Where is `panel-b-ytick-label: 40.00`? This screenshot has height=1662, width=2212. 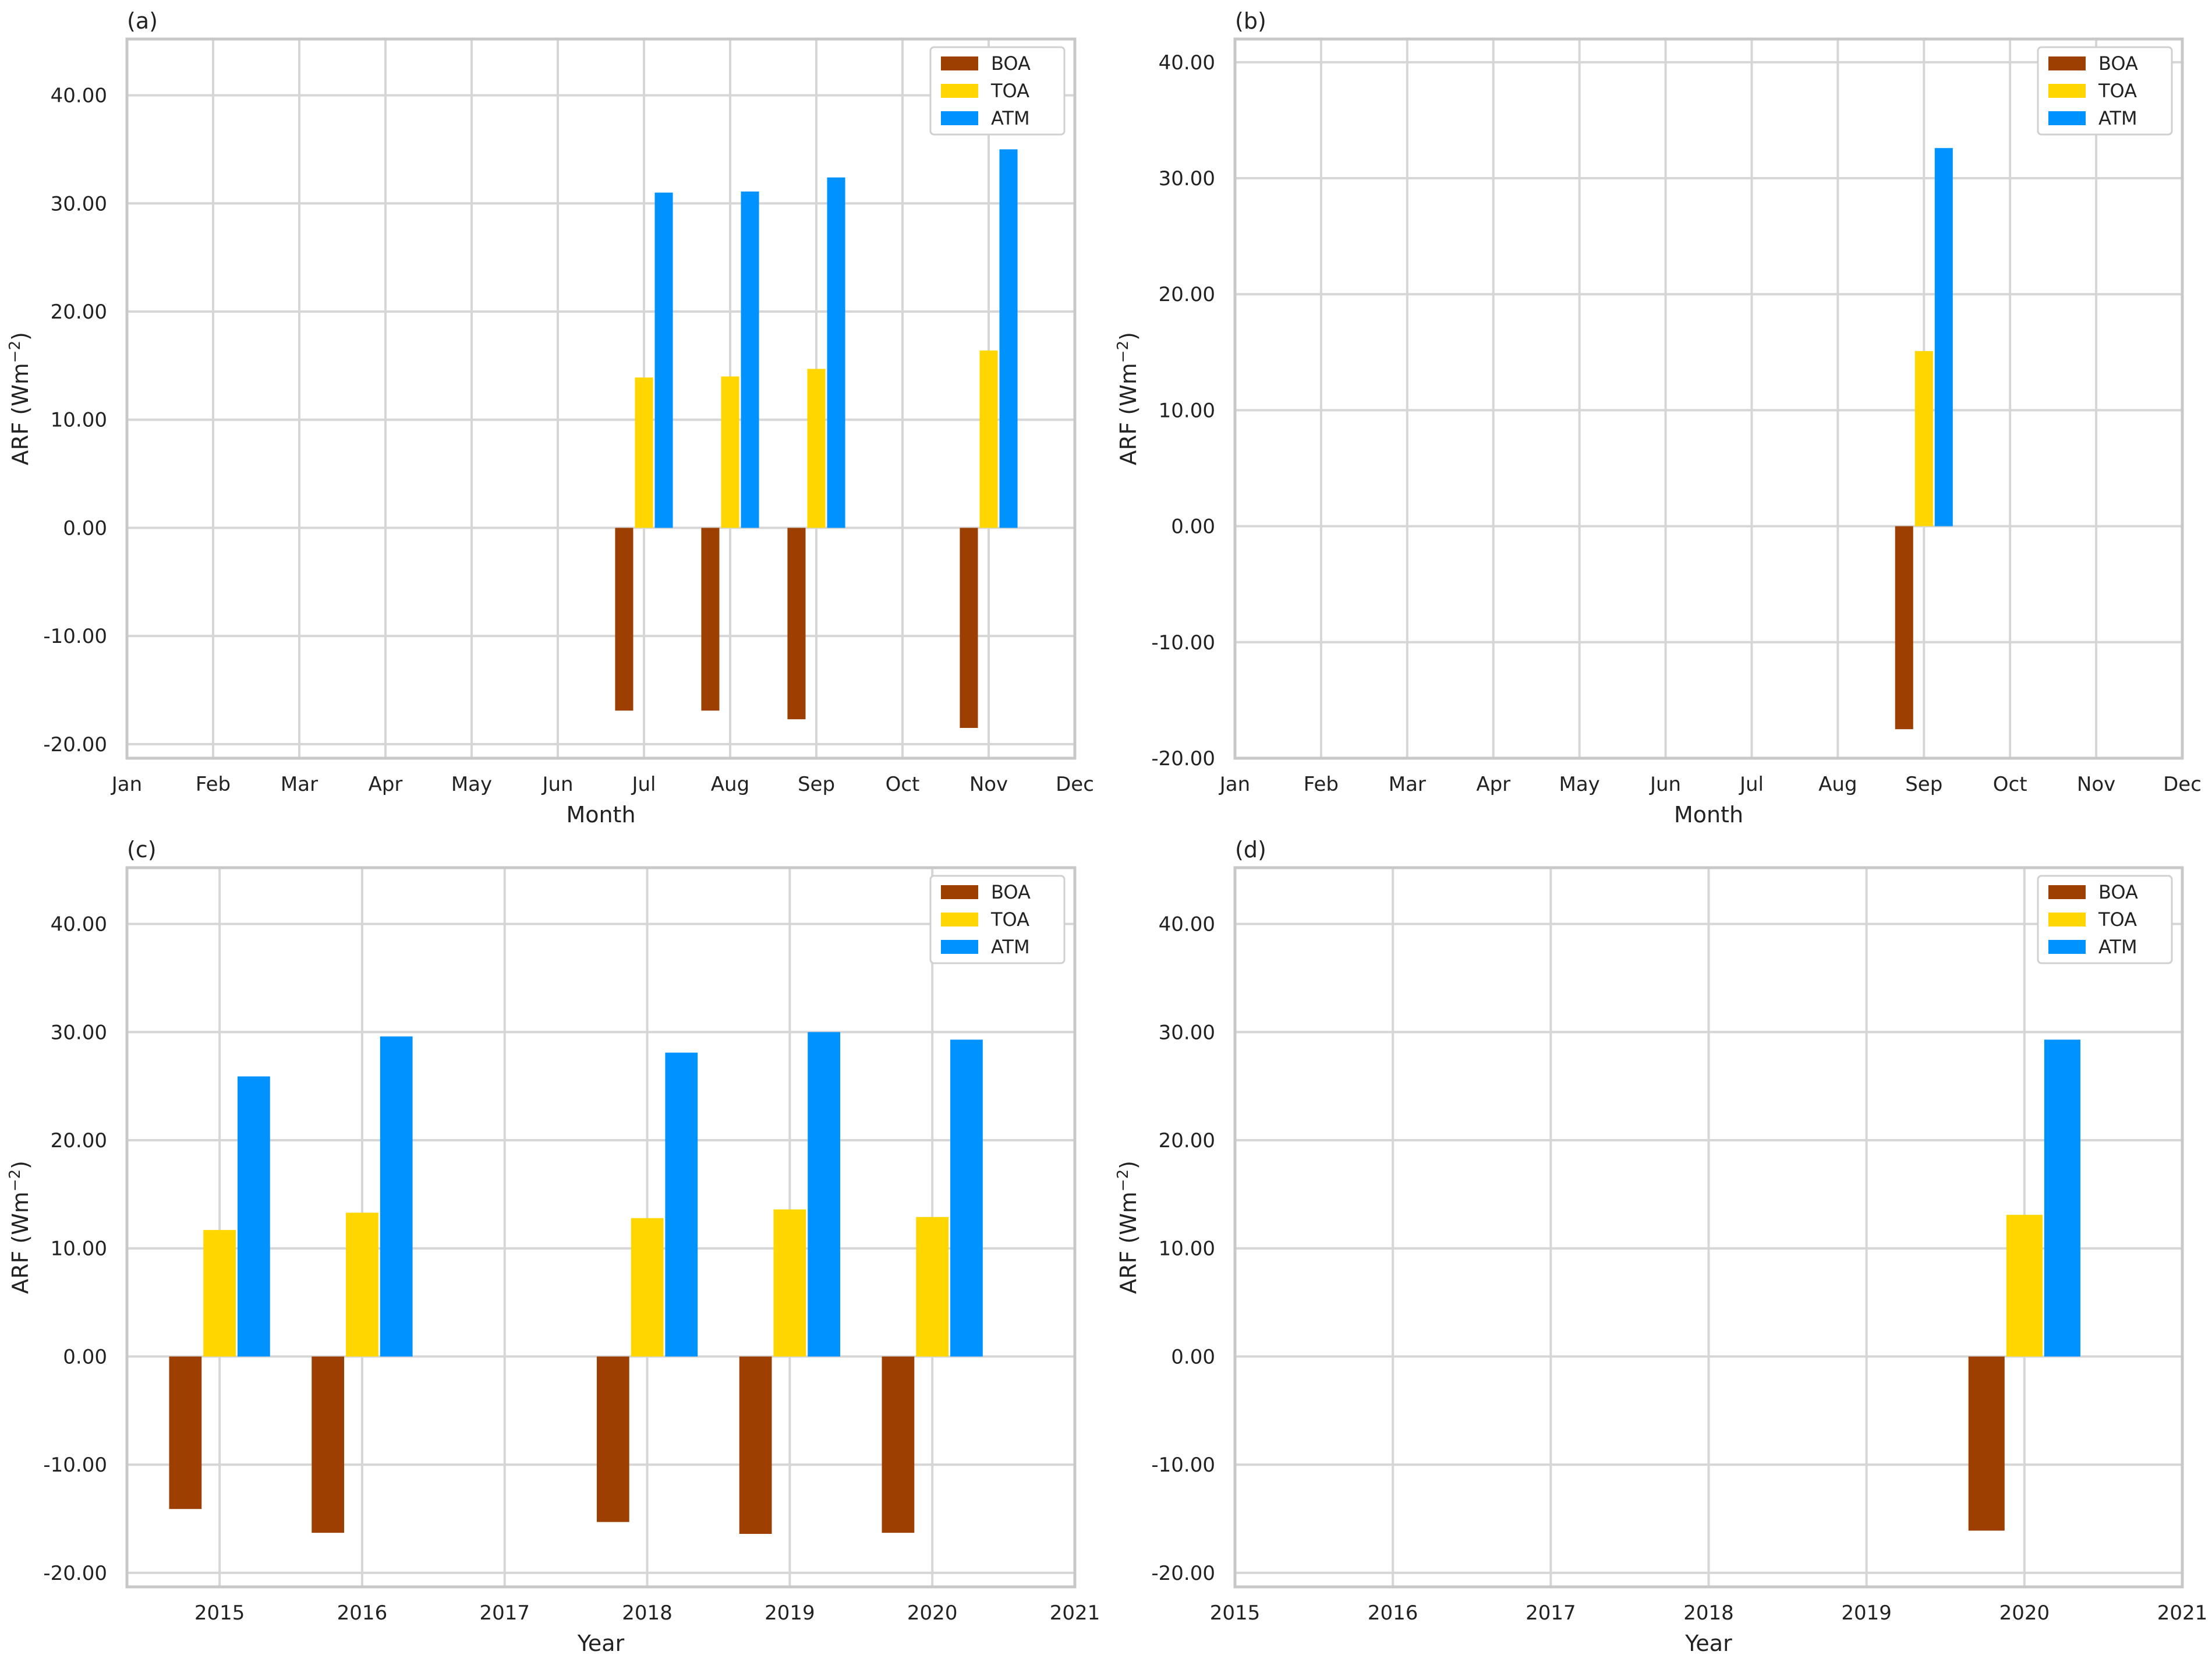 panel-b-ytick-label: 40.00 is located at coordinates (1187, 63).